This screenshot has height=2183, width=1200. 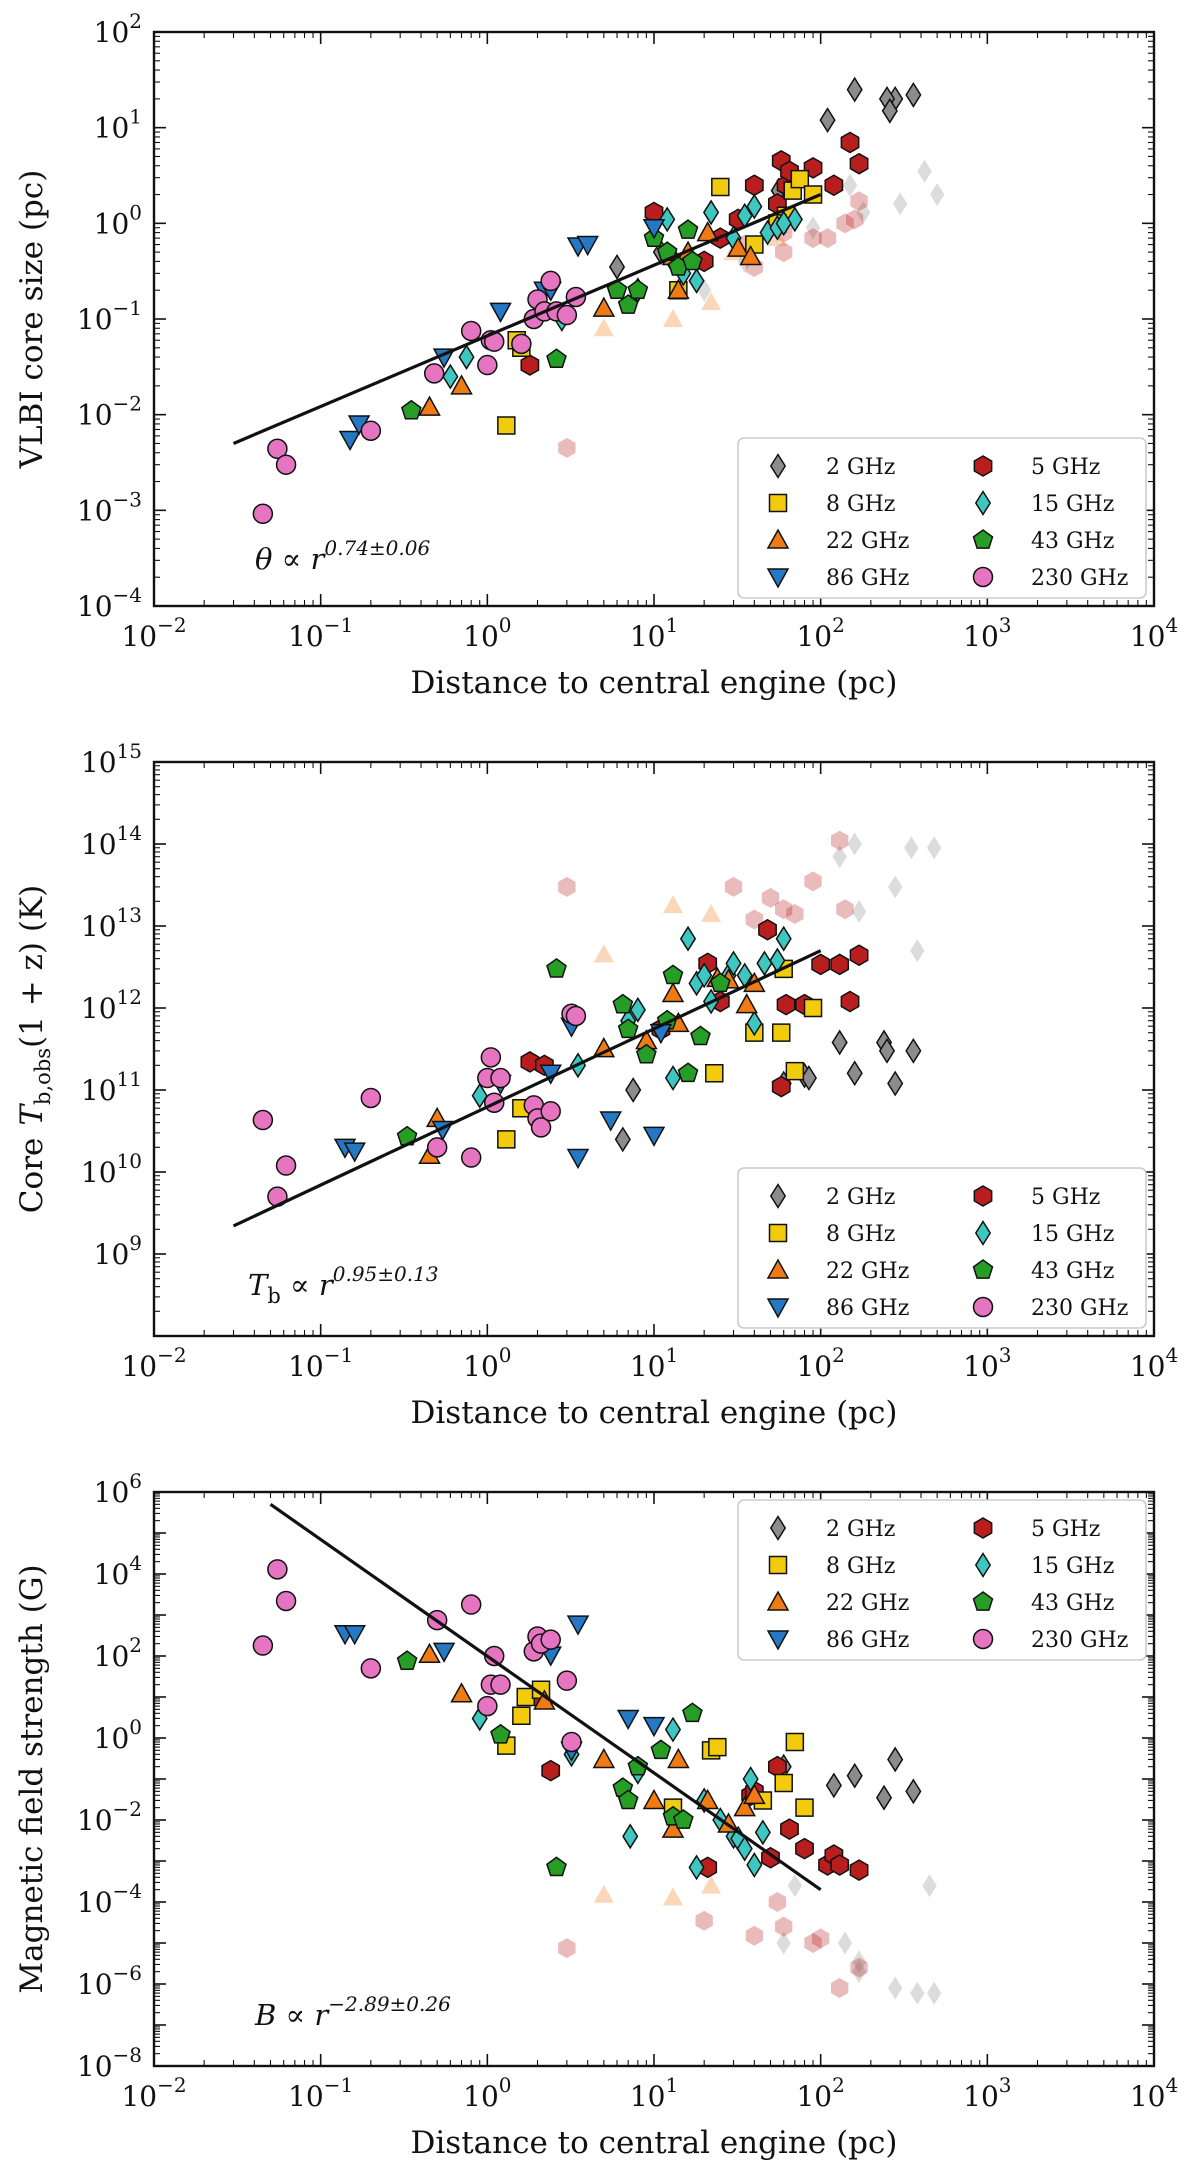 What do you see at coordinates (118, 1489) in the screenshot?
I see `y-tick-label: 10⁶` at bounding box center [118, 1489].